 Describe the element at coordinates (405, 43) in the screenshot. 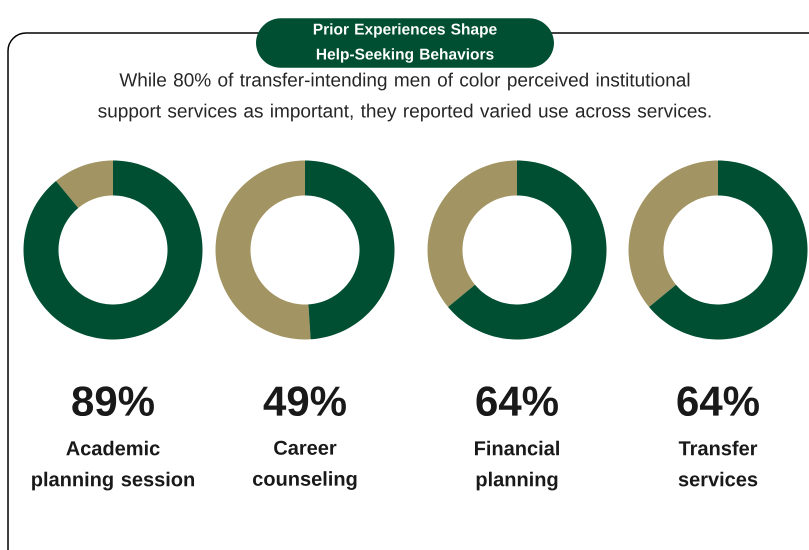

I see `text: Prior Experiences Shape Help-Seeking Behaviors` at that location.